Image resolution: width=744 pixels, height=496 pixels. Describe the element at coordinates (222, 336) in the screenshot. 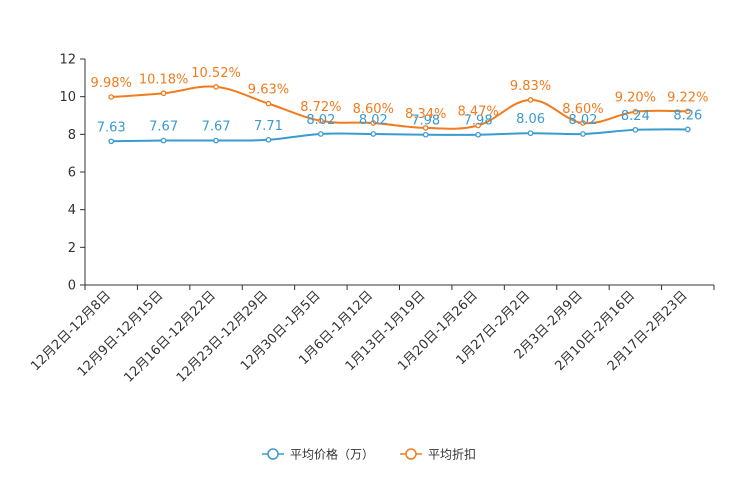

I see `x-tick-label: 12月23日-12月29日` at that location.